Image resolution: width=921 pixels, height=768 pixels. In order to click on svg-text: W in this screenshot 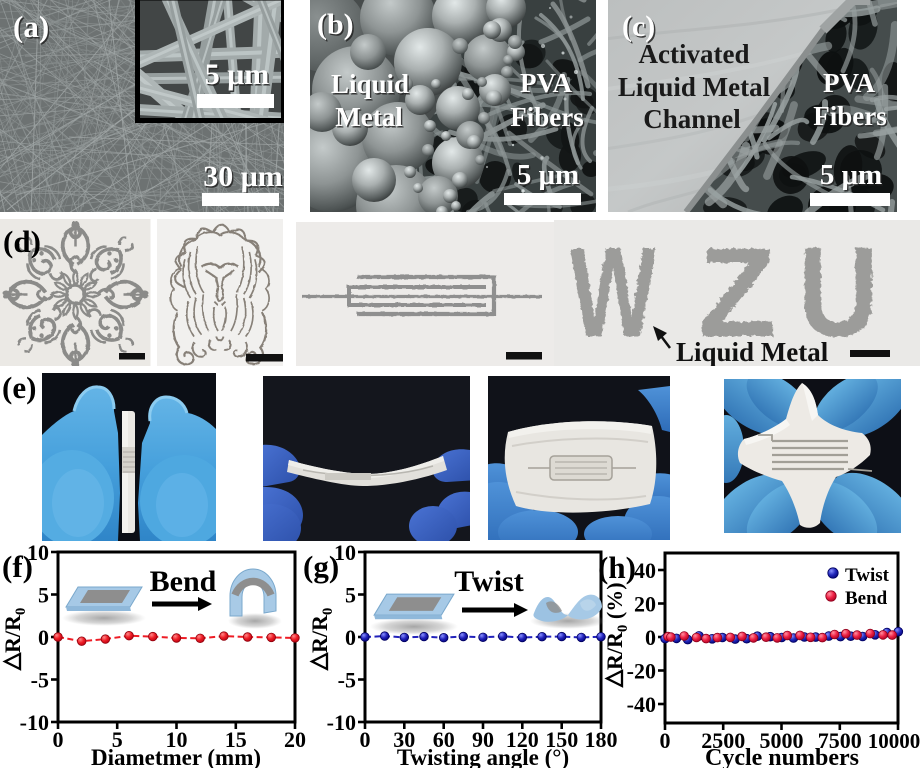, I will do `click(613, 292)`.